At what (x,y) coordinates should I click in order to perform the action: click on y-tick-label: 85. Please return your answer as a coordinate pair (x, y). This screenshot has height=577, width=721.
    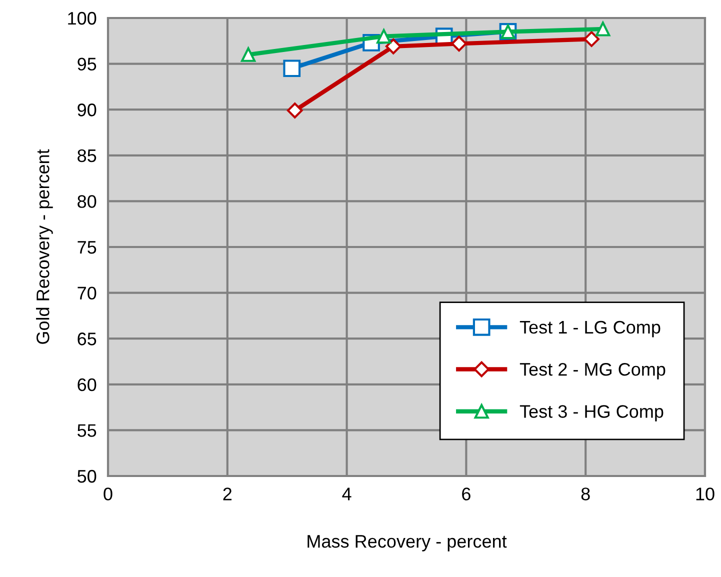
    Looking at the image, I should click on (87, 155).